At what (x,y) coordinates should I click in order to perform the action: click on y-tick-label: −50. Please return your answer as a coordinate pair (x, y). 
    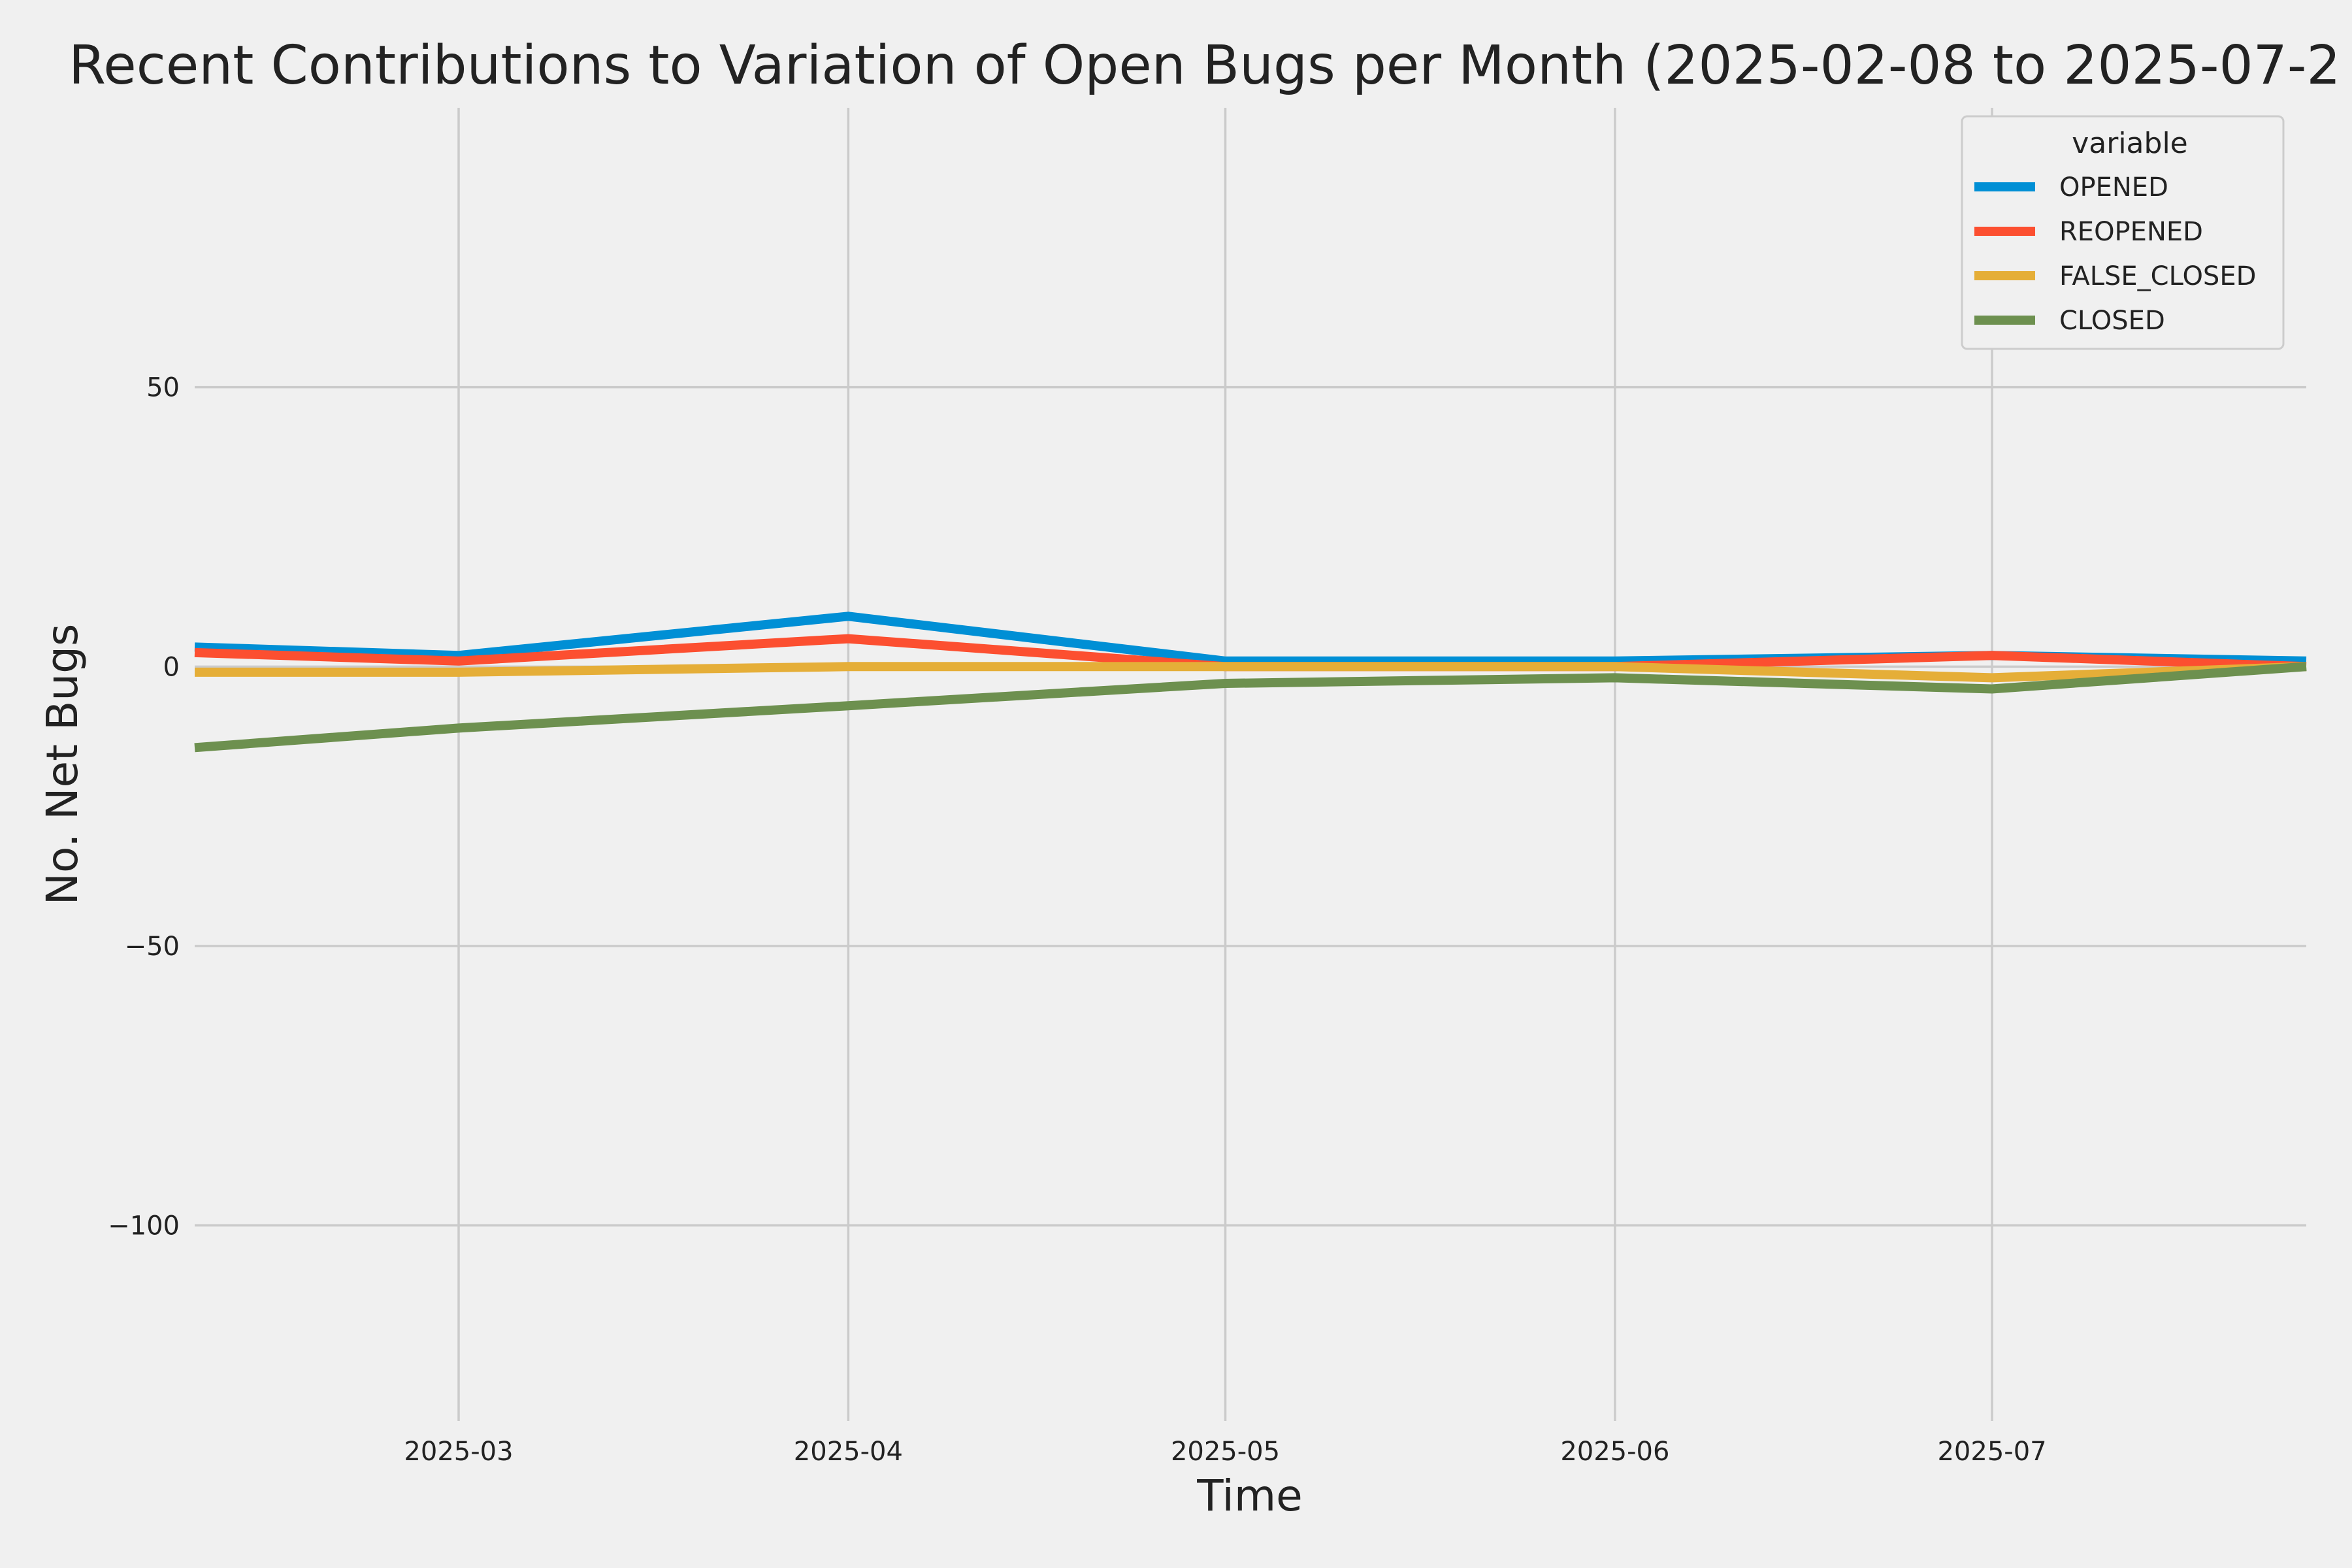
    Looking at the image, I should click on (152, 947).